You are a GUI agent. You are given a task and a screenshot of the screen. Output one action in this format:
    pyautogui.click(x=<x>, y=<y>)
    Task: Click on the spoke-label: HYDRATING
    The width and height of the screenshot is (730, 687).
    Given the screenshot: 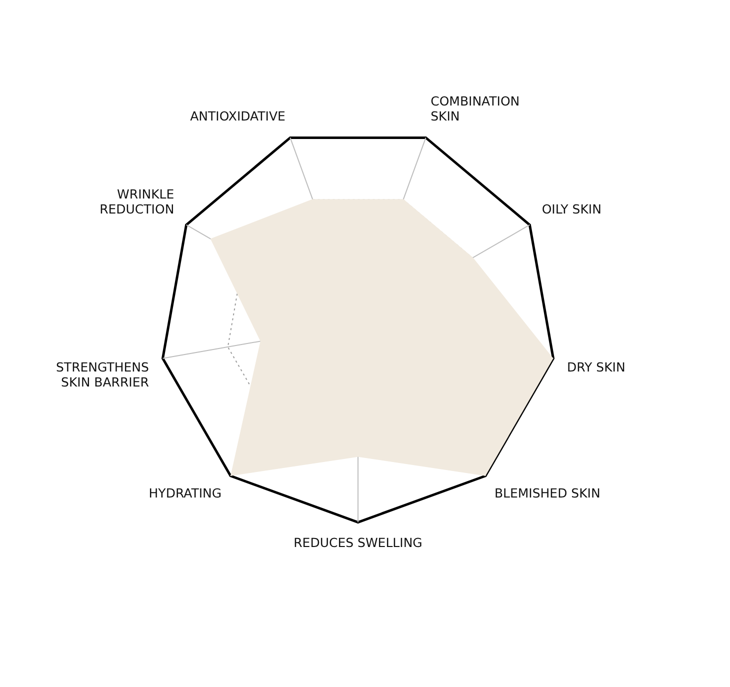 What is the action you would take?
    pyautogui.click(x=185, y=492)
    